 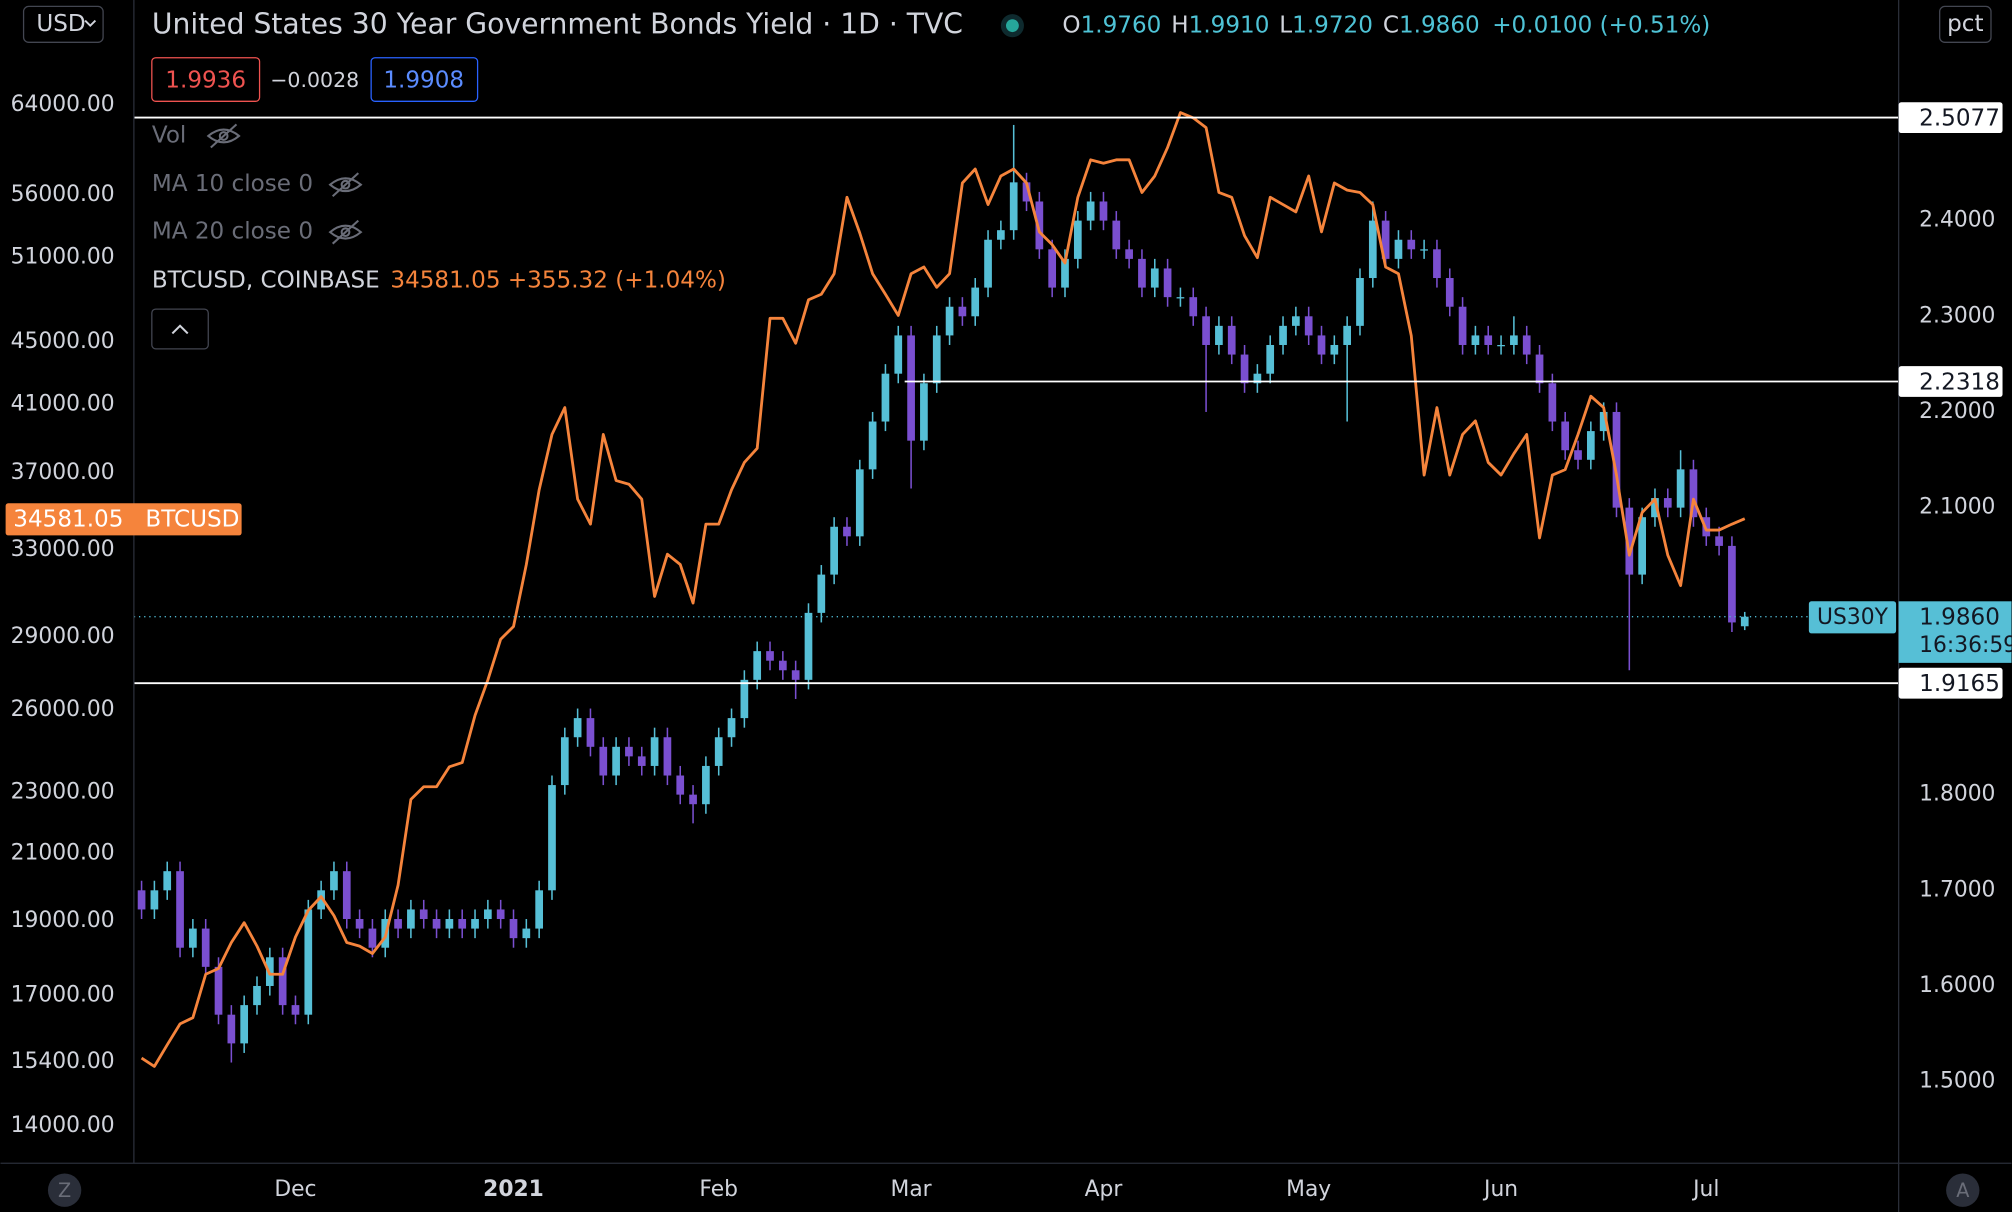 I want to click on y2-tick-label: 2.3000, so click(x=1957, y=315).